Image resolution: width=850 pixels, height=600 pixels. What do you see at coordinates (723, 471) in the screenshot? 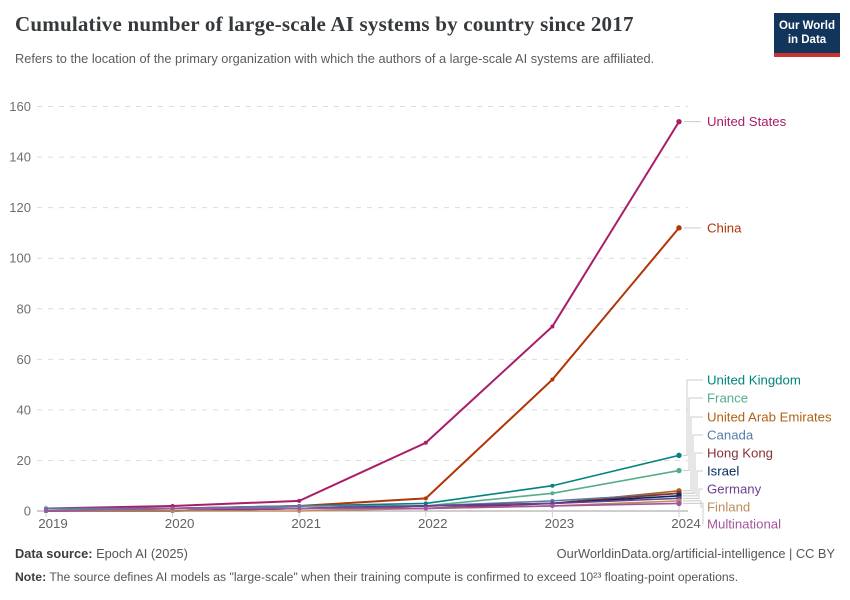
I see `series-label-israel: Israel` at bounding box center [723, 471].